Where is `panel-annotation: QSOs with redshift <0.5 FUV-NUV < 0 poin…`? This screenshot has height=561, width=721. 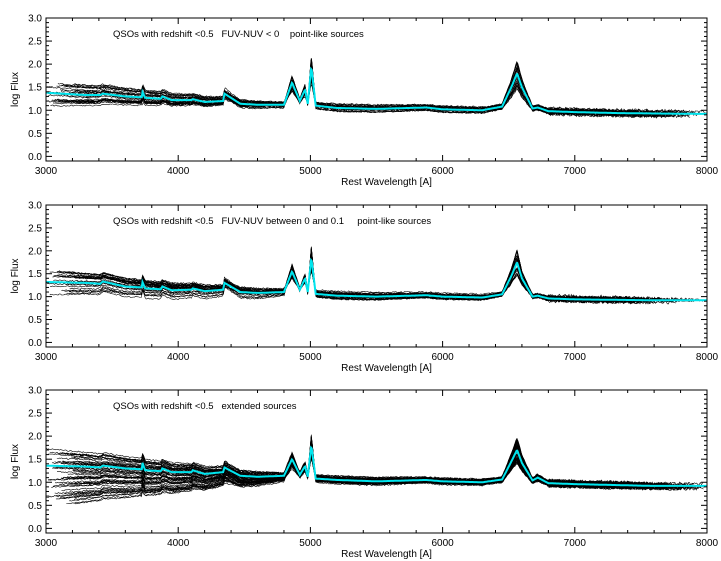 panel-annotation: QSOs with redshift <0.5 FUV-NUV < 0 poin… is located at coordinates (238, 34).